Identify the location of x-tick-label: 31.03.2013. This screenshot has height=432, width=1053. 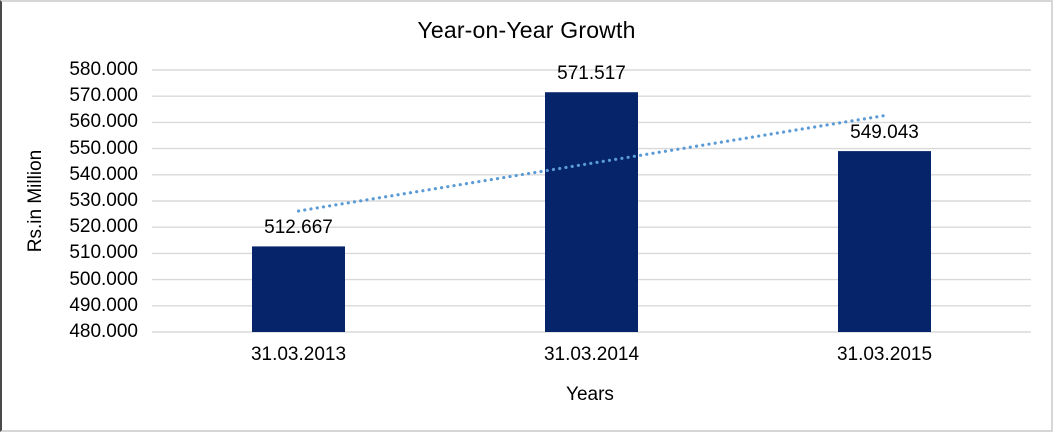
(298, 354).